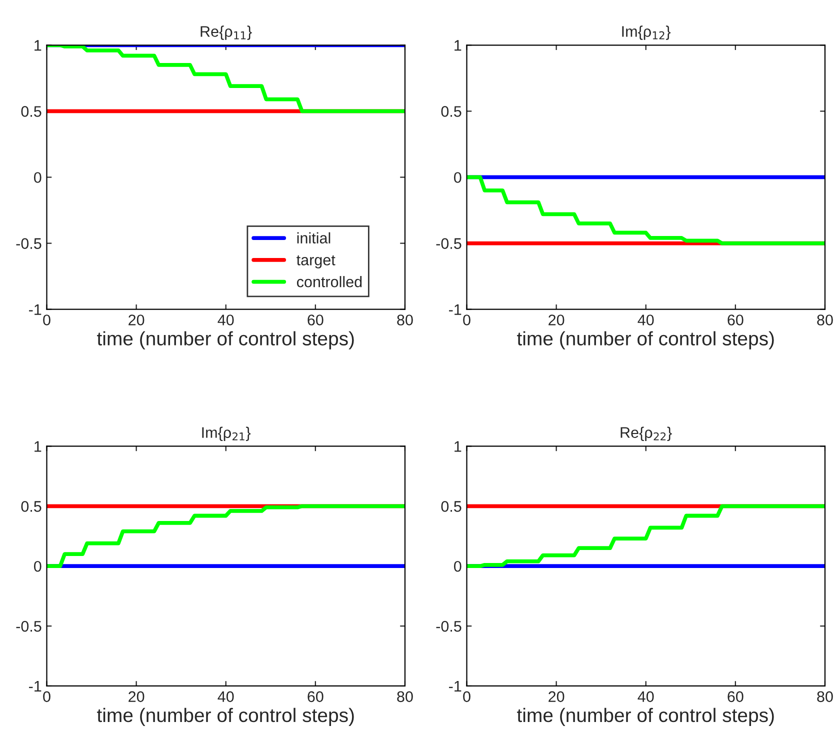 The image size is (835, 740). What do you see at coordinates (313, 238) in the screenshot?
I see `legend-label: initial` at bounding box center [313, 238].